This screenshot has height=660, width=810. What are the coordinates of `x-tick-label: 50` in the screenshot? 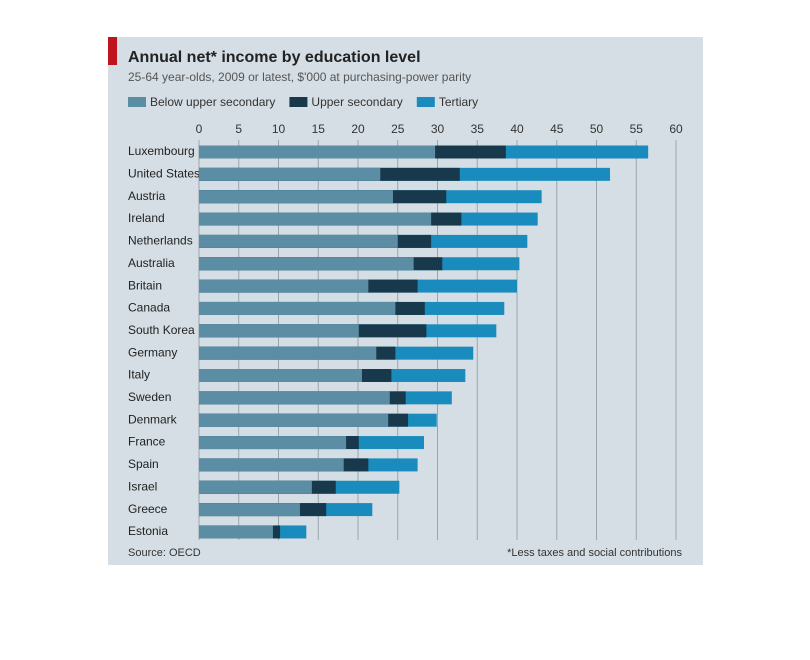 It's located at (597, 129).